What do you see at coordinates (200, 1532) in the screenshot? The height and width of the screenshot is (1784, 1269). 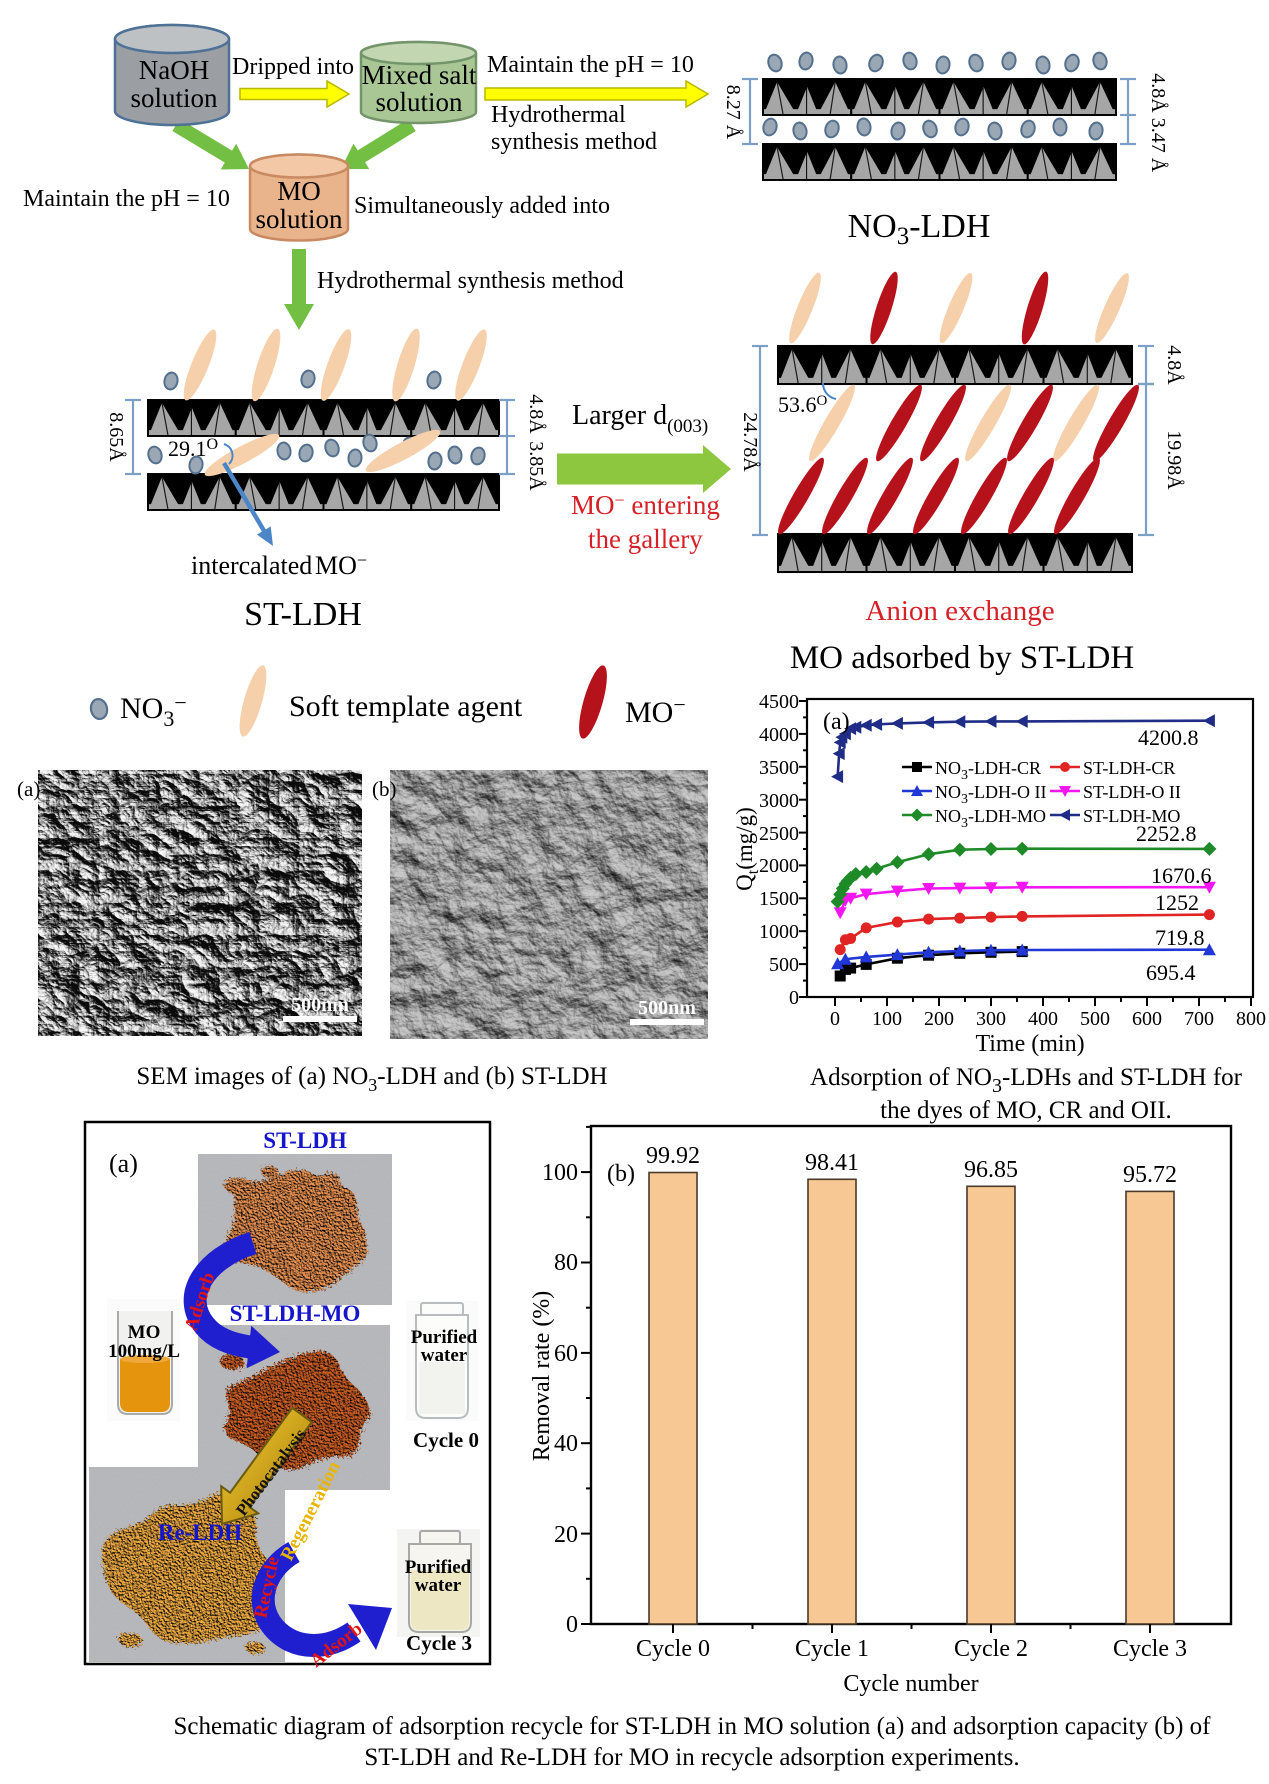 I see `svg-text: Re-LDH` at bounding box center [200, 1532].